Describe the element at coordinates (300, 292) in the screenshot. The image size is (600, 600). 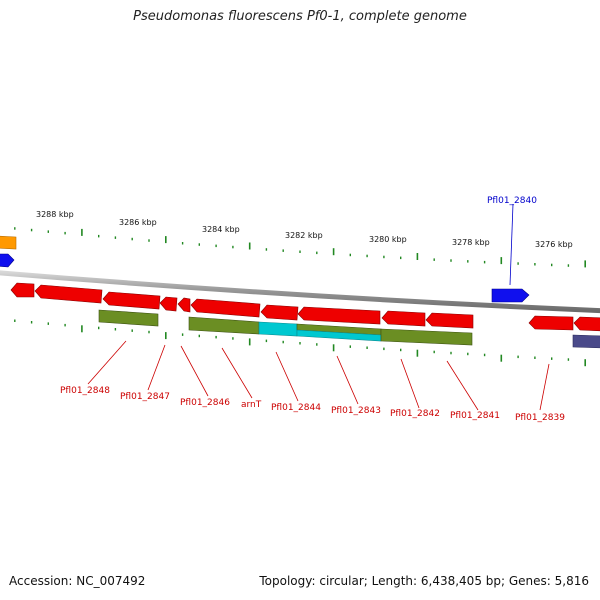
I see `genome-backbone` at that location.